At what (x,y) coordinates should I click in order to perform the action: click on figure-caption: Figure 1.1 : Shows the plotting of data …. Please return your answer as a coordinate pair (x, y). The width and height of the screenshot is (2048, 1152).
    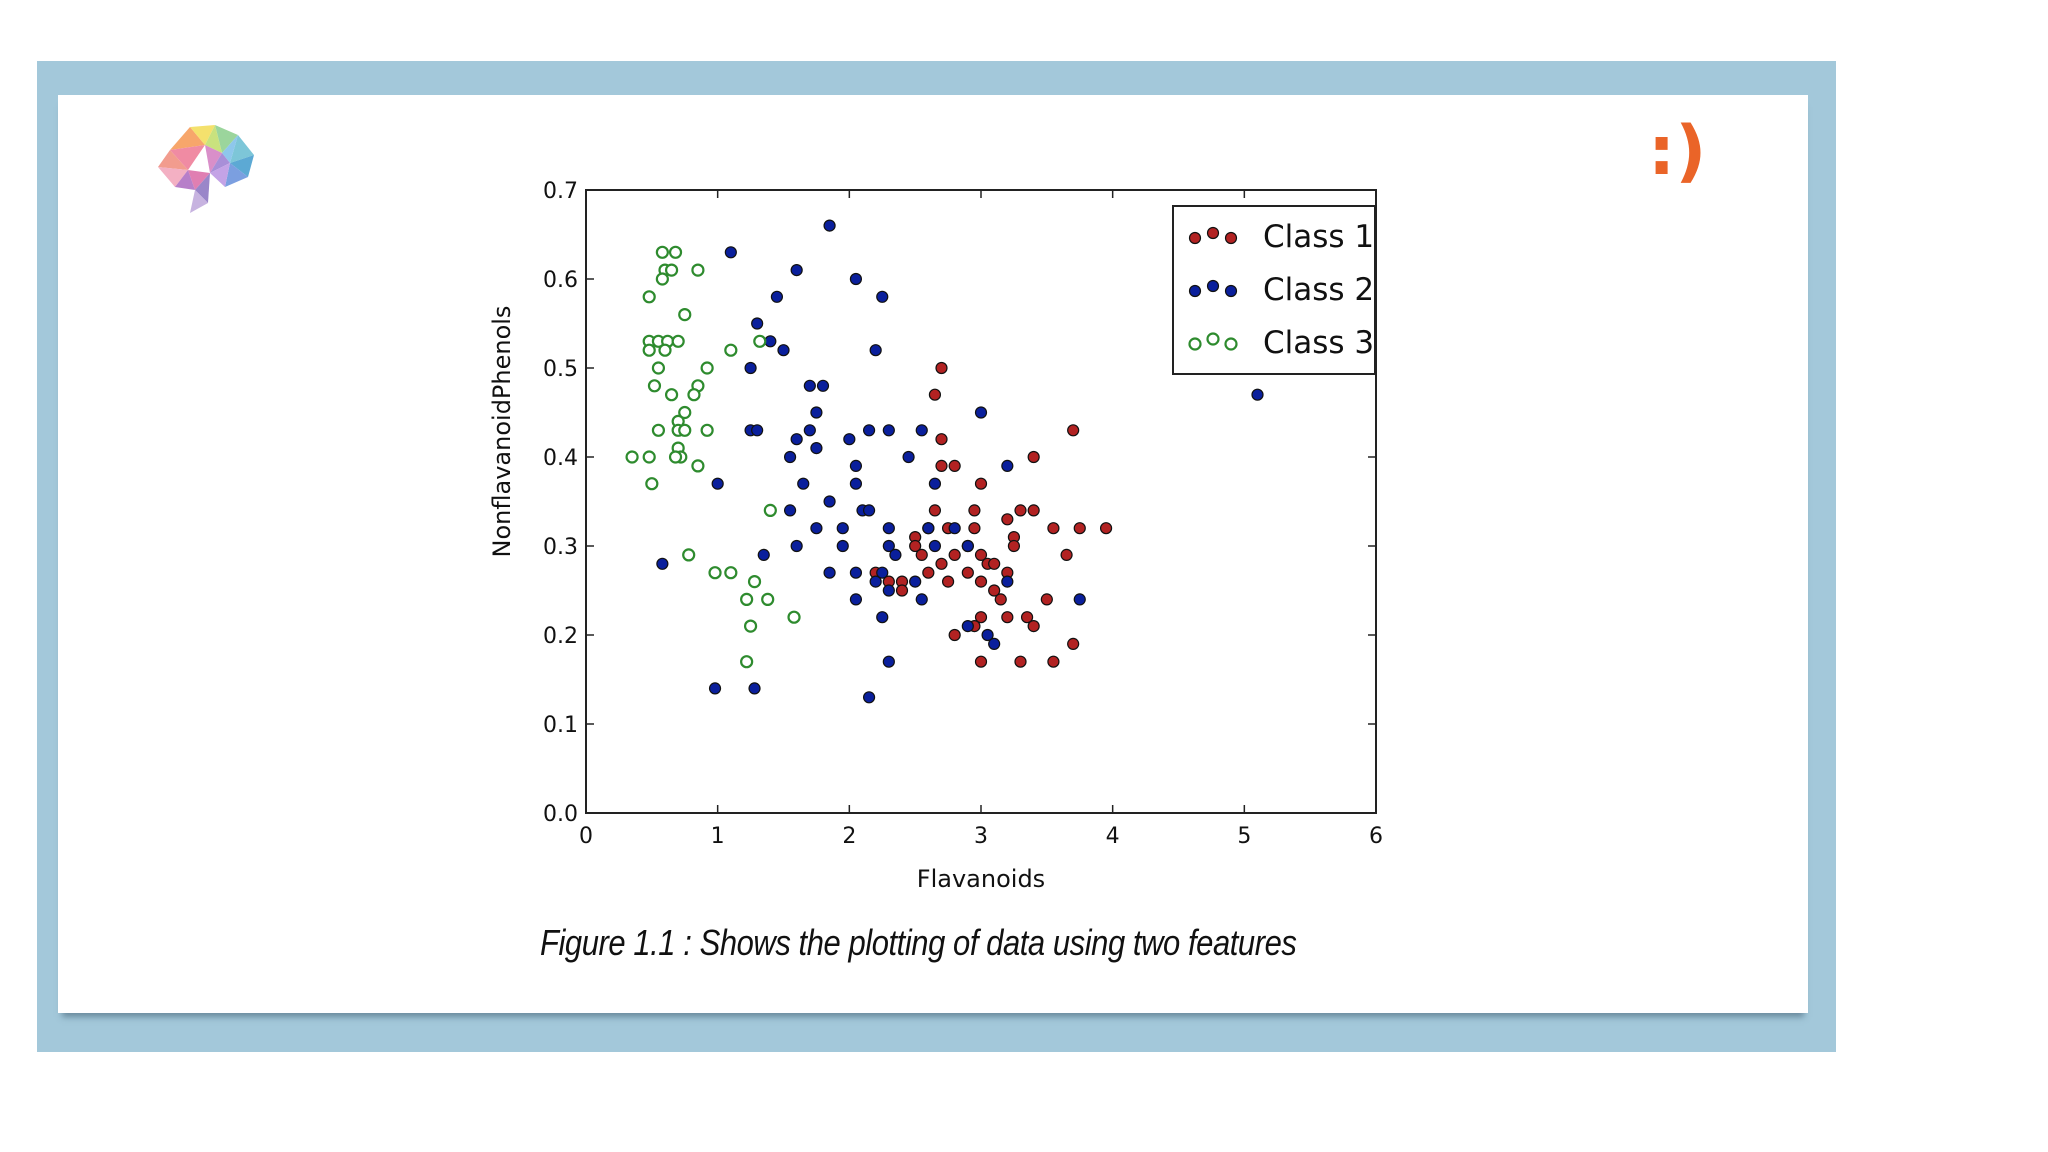
    Looking at the image, I should click on (918, 942).